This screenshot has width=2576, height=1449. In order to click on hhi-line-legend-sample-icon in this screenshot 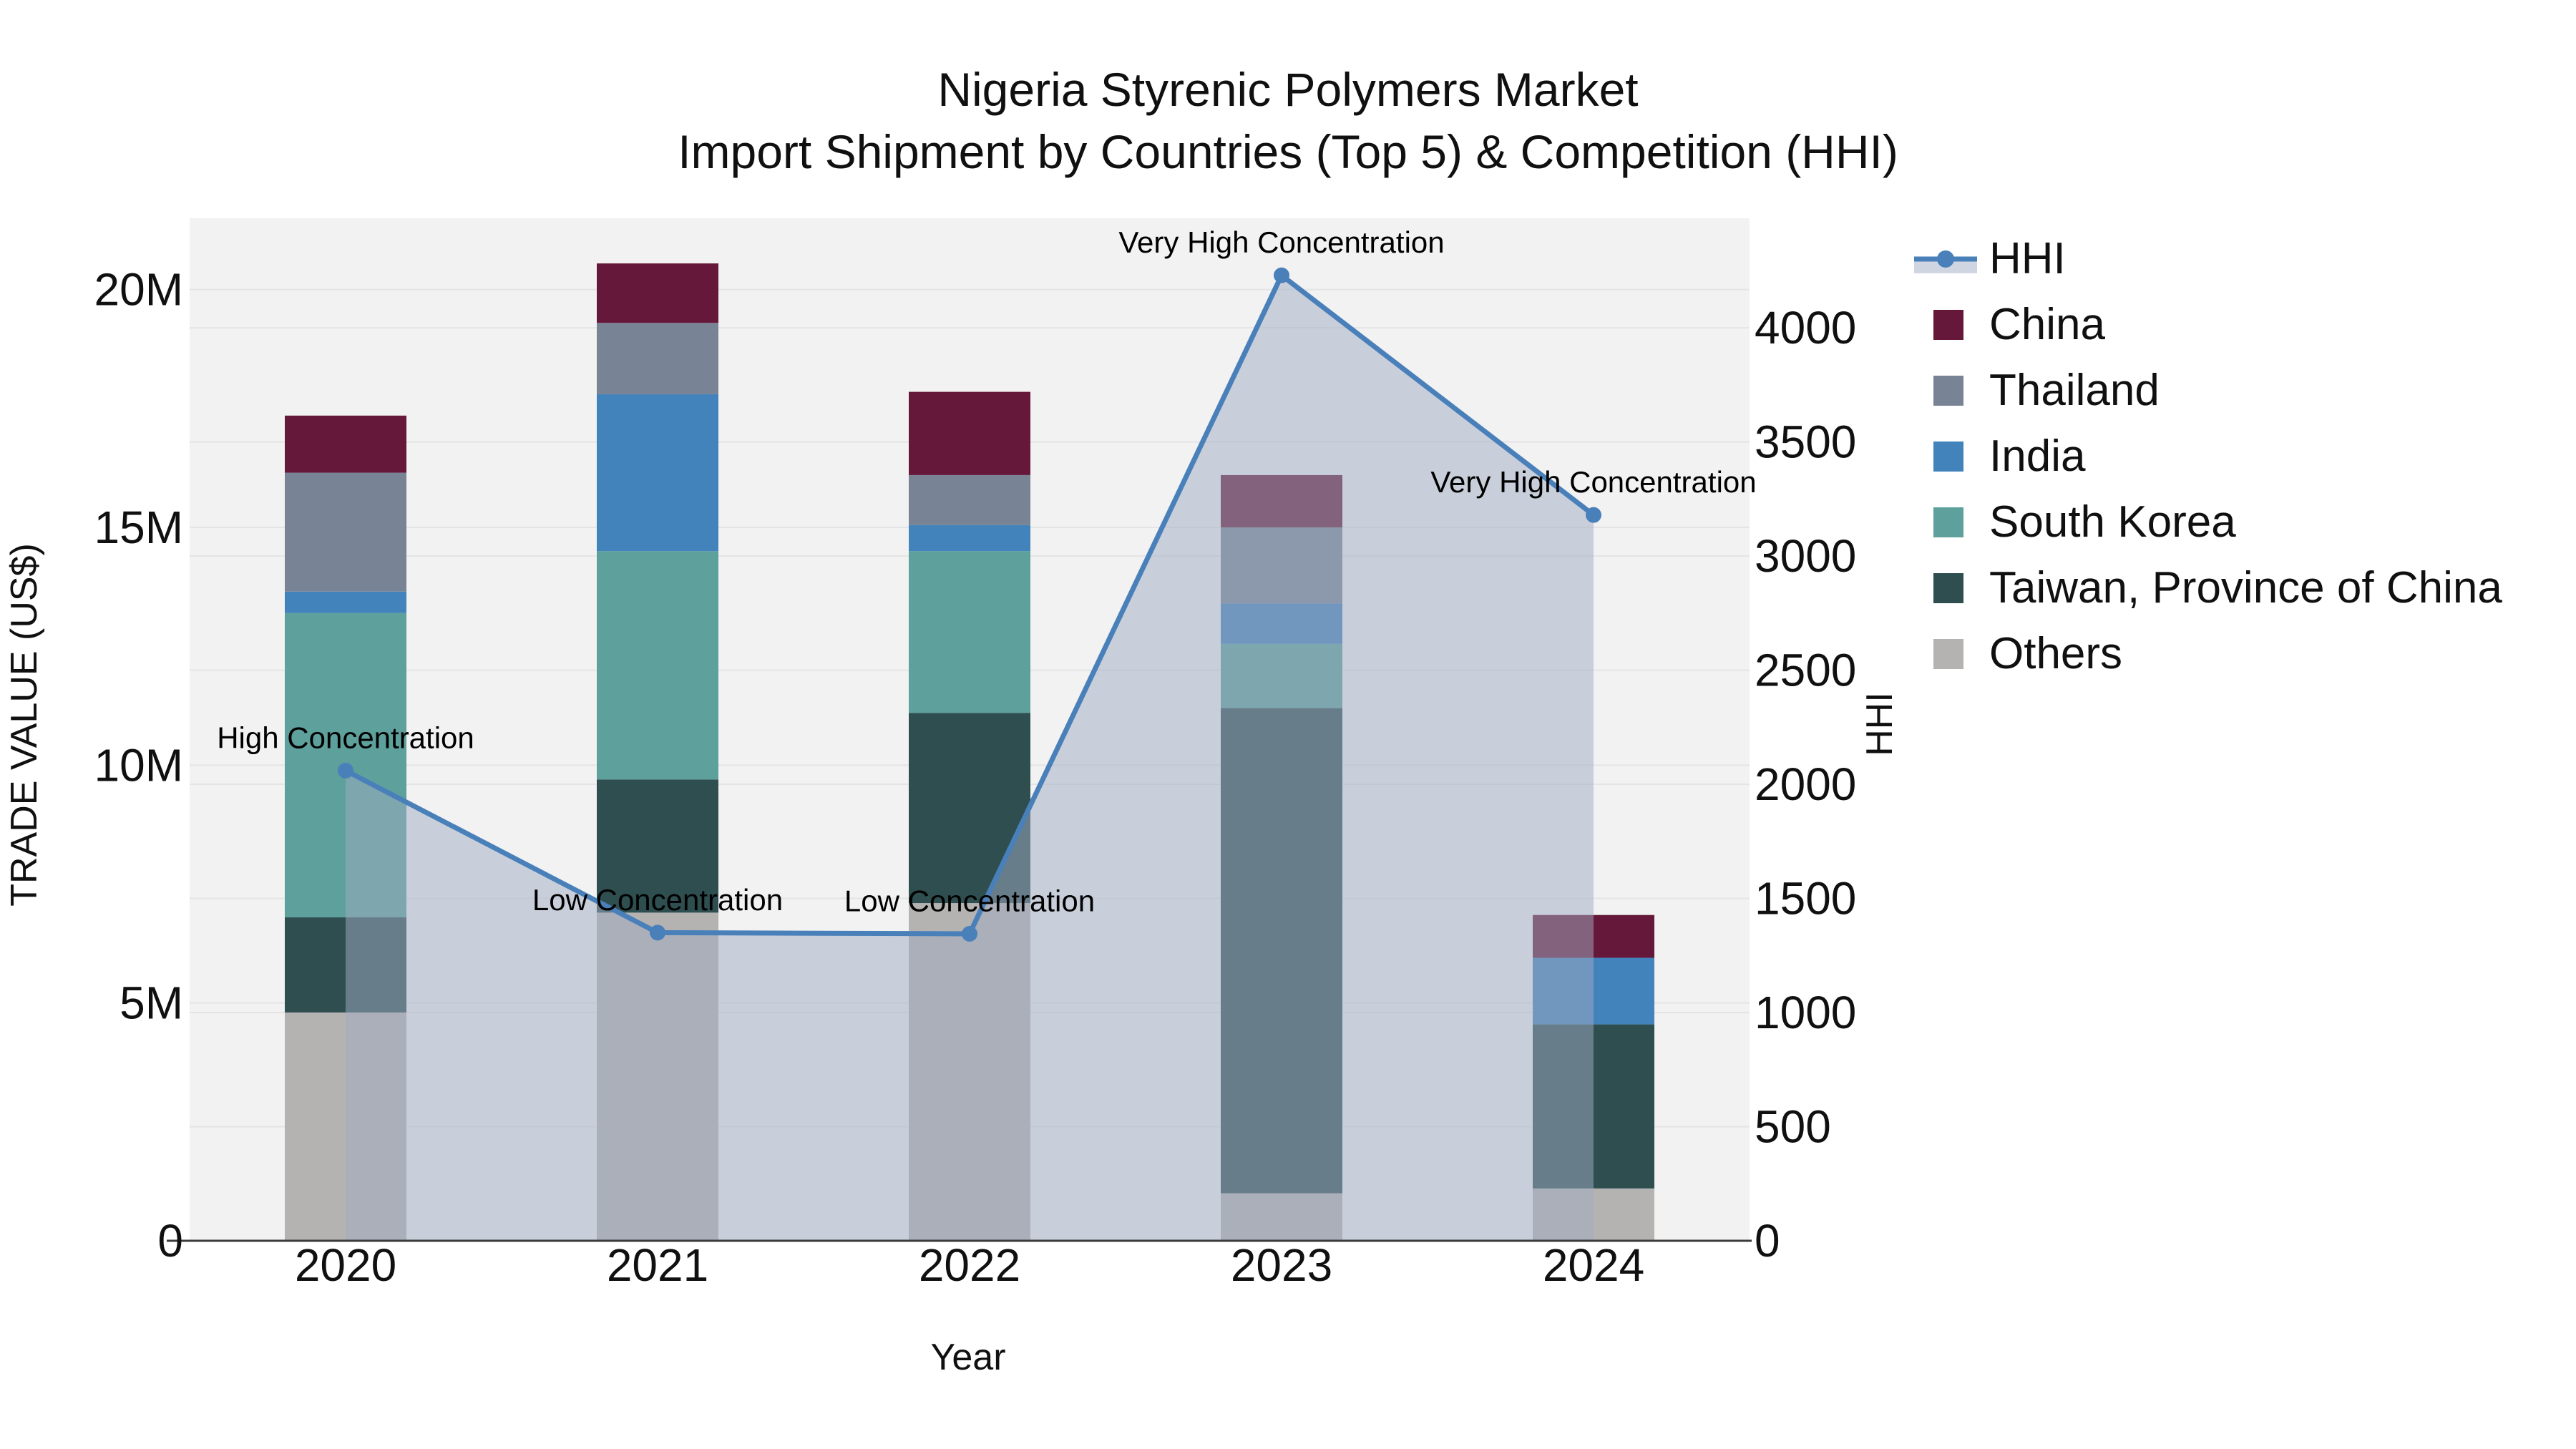, I will do `click(1951, 259)`.